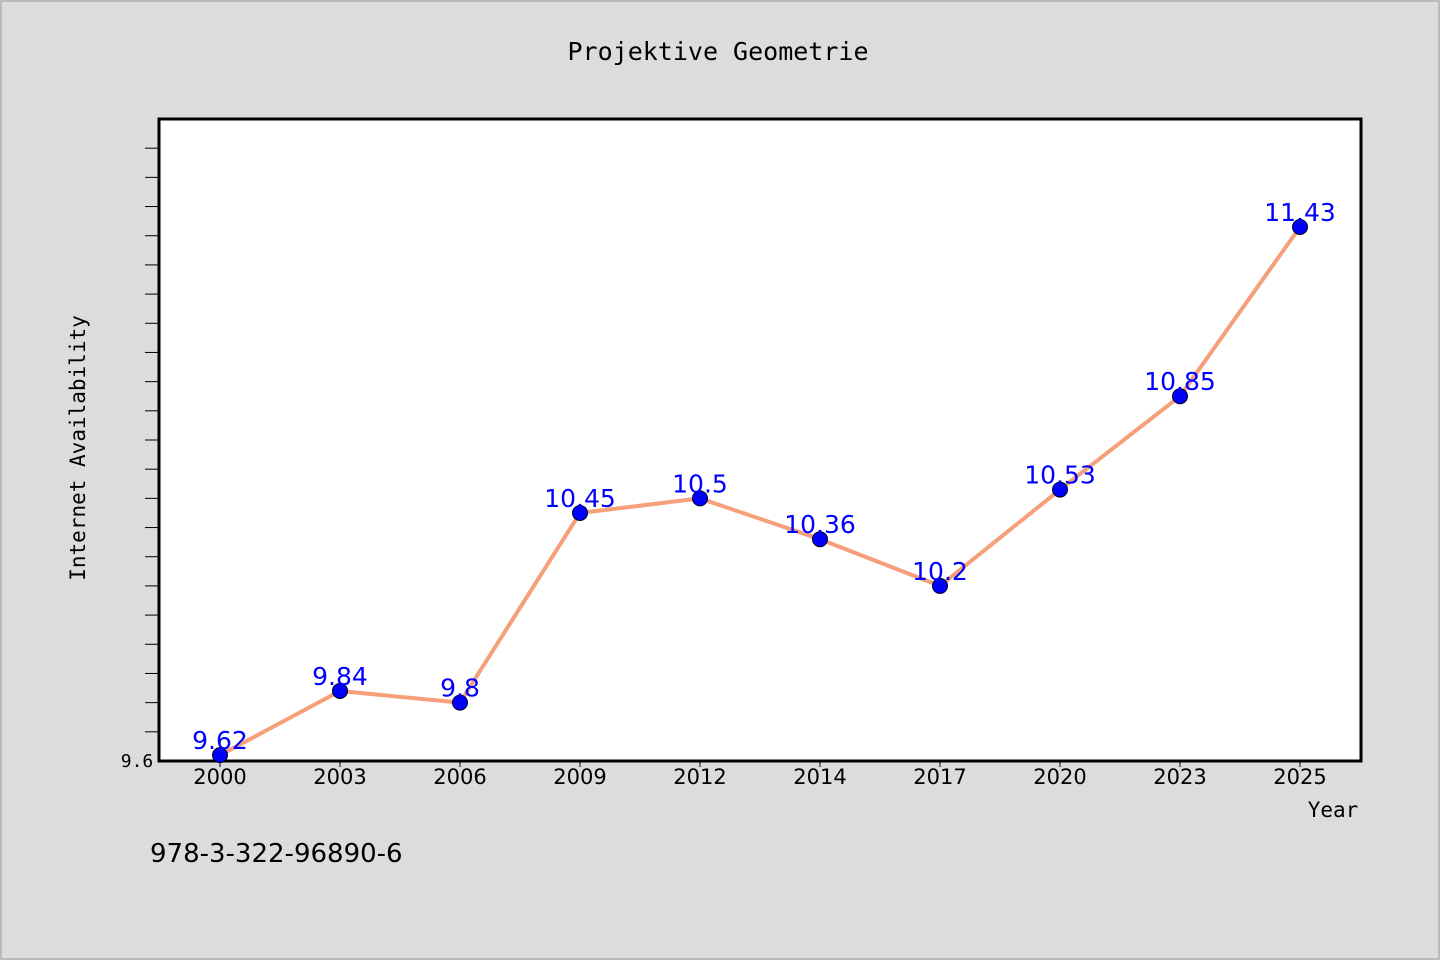 The height and width of the screenshot is (960, 1440). I want to click on data-point-label: 10.36, so click(820, 524).